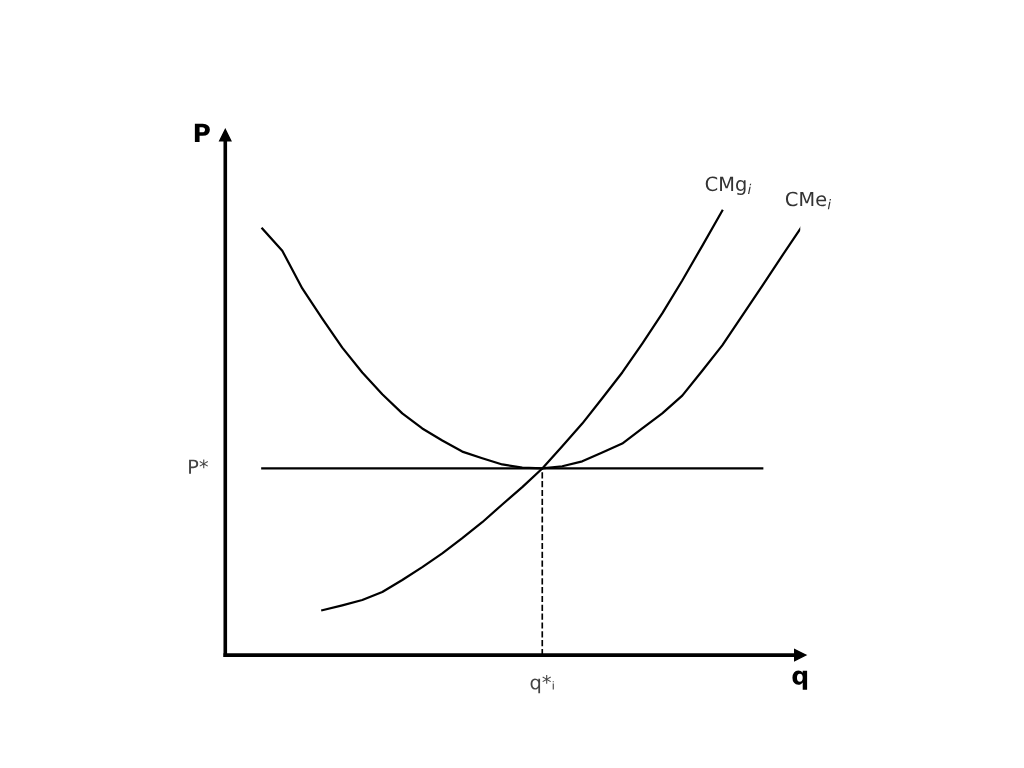 This screenshot has height=768, width=1024. What do you see at coordinates (728, 185) in the screenshot?
I see `series-label: CMg$_{i}$` at bounding box center [728, 185].